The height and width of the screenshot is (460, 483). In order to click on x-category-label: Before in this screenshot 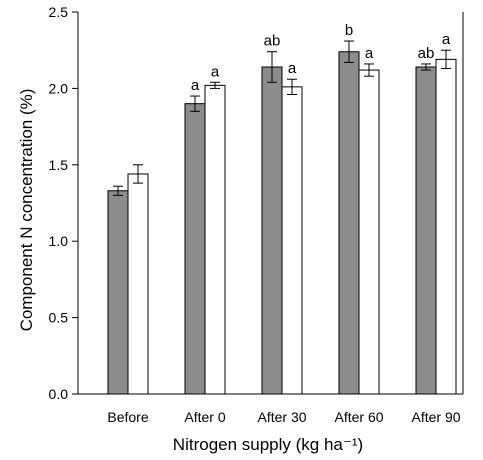, I will do `click(127, 417)`.